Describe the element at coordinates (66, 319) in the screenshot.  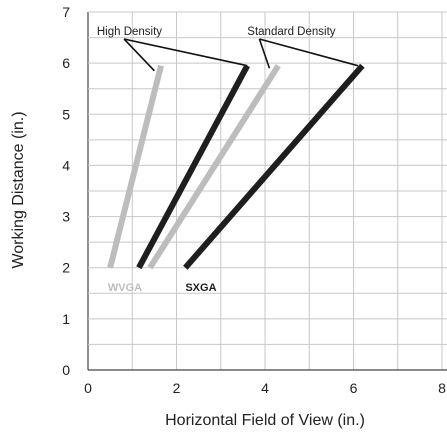
I see `y-tick-label: 1` at that location.